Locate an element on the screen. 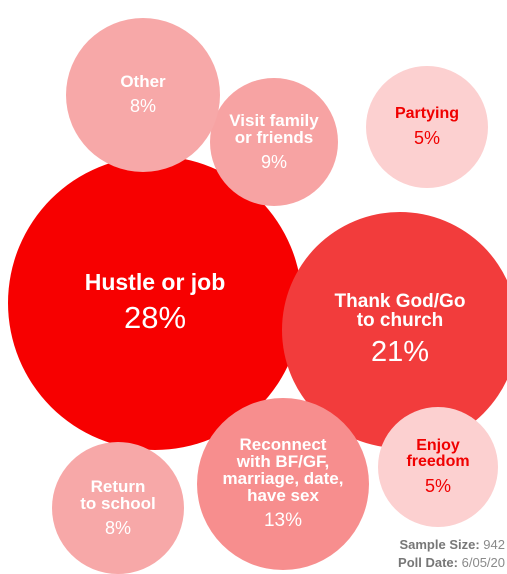  bubble: Visit family or friends 9% is located at coordinates (274, 142).